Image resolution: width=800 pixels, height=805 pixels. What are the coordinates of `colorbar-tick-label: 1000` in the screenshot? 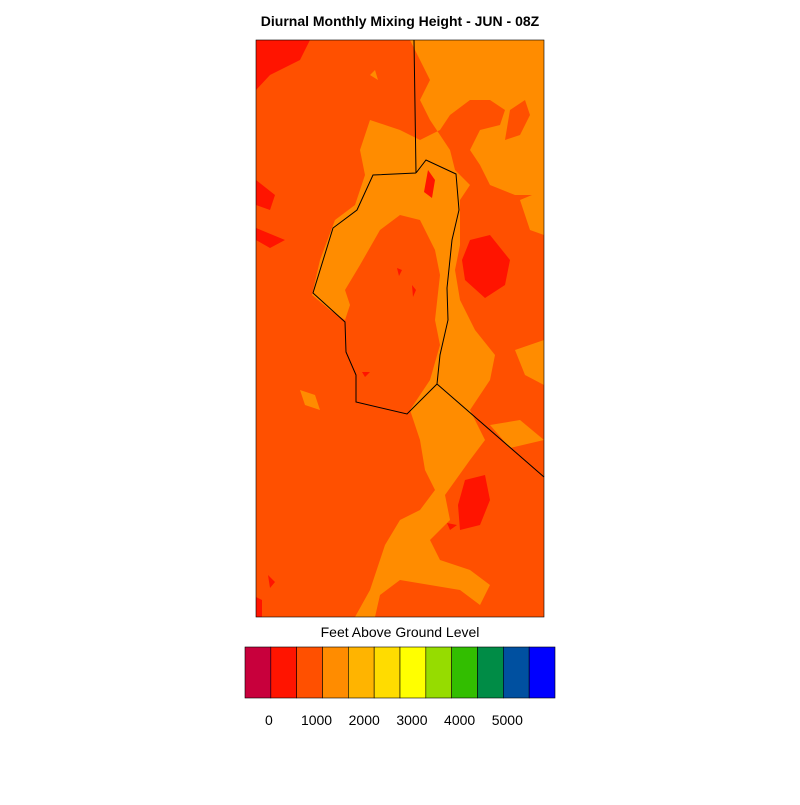 It's located at (316, 720).